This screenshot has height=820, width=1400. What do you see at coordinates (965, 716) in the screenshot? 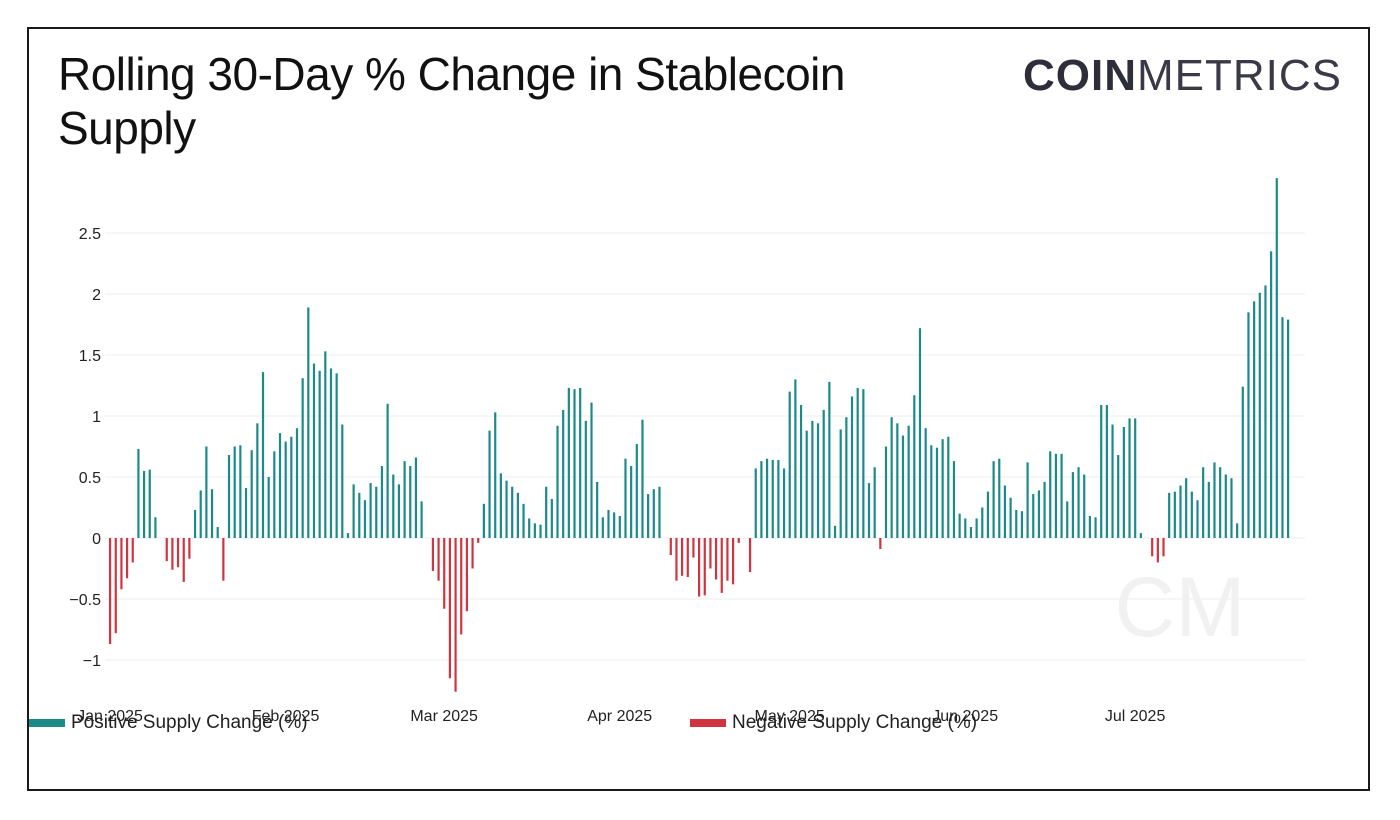
I see `x-tick-label: Jun 2025` at bounding box center [965, 716].